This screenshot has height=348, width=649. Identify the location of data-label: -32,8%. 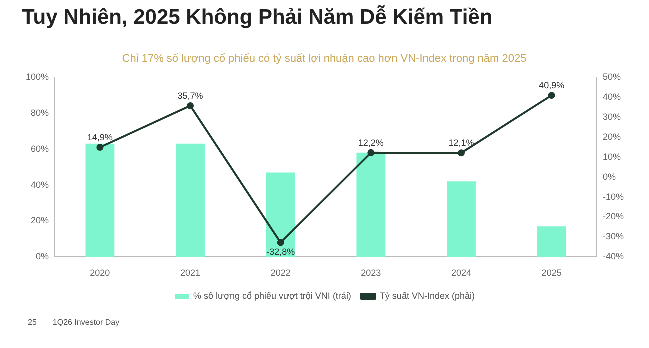
(281, 251).